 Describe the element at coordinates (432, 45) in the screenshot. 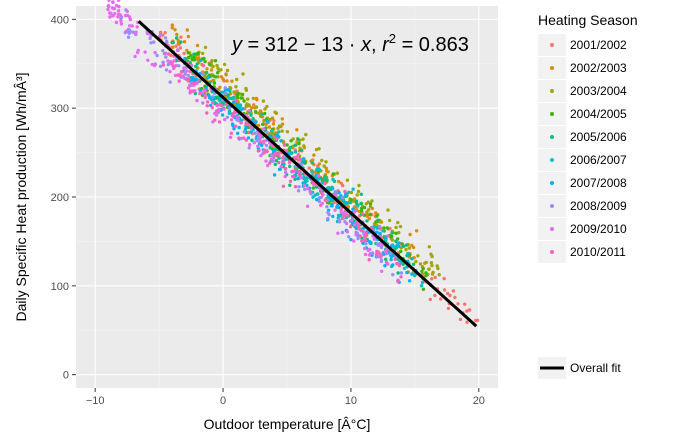

I see `annotation-r2-value: = 0.863` at that location.